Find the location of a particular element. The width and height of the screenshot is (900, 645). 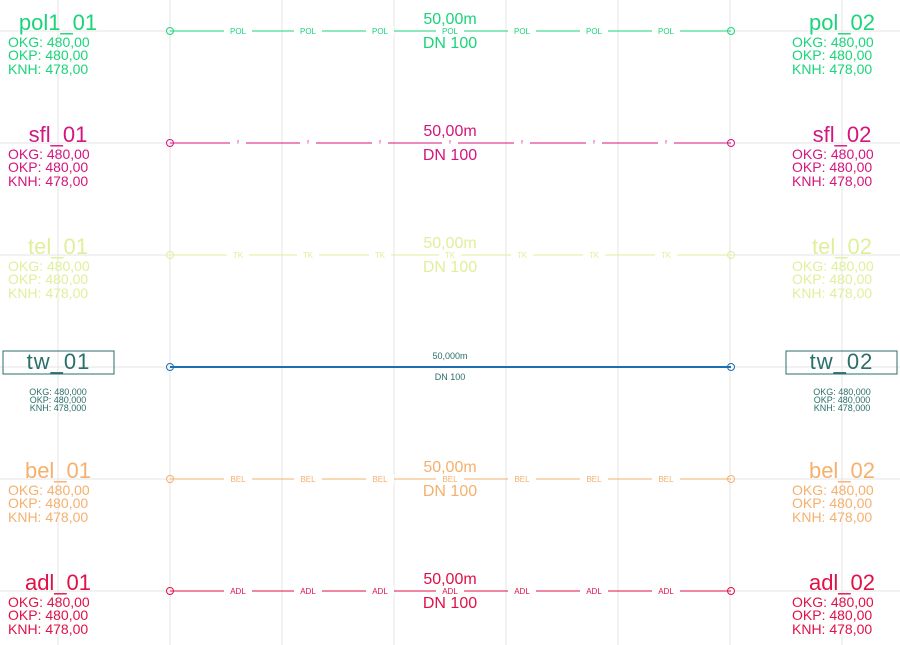

node-name: tel_01 is located at coordinates (58, 246).